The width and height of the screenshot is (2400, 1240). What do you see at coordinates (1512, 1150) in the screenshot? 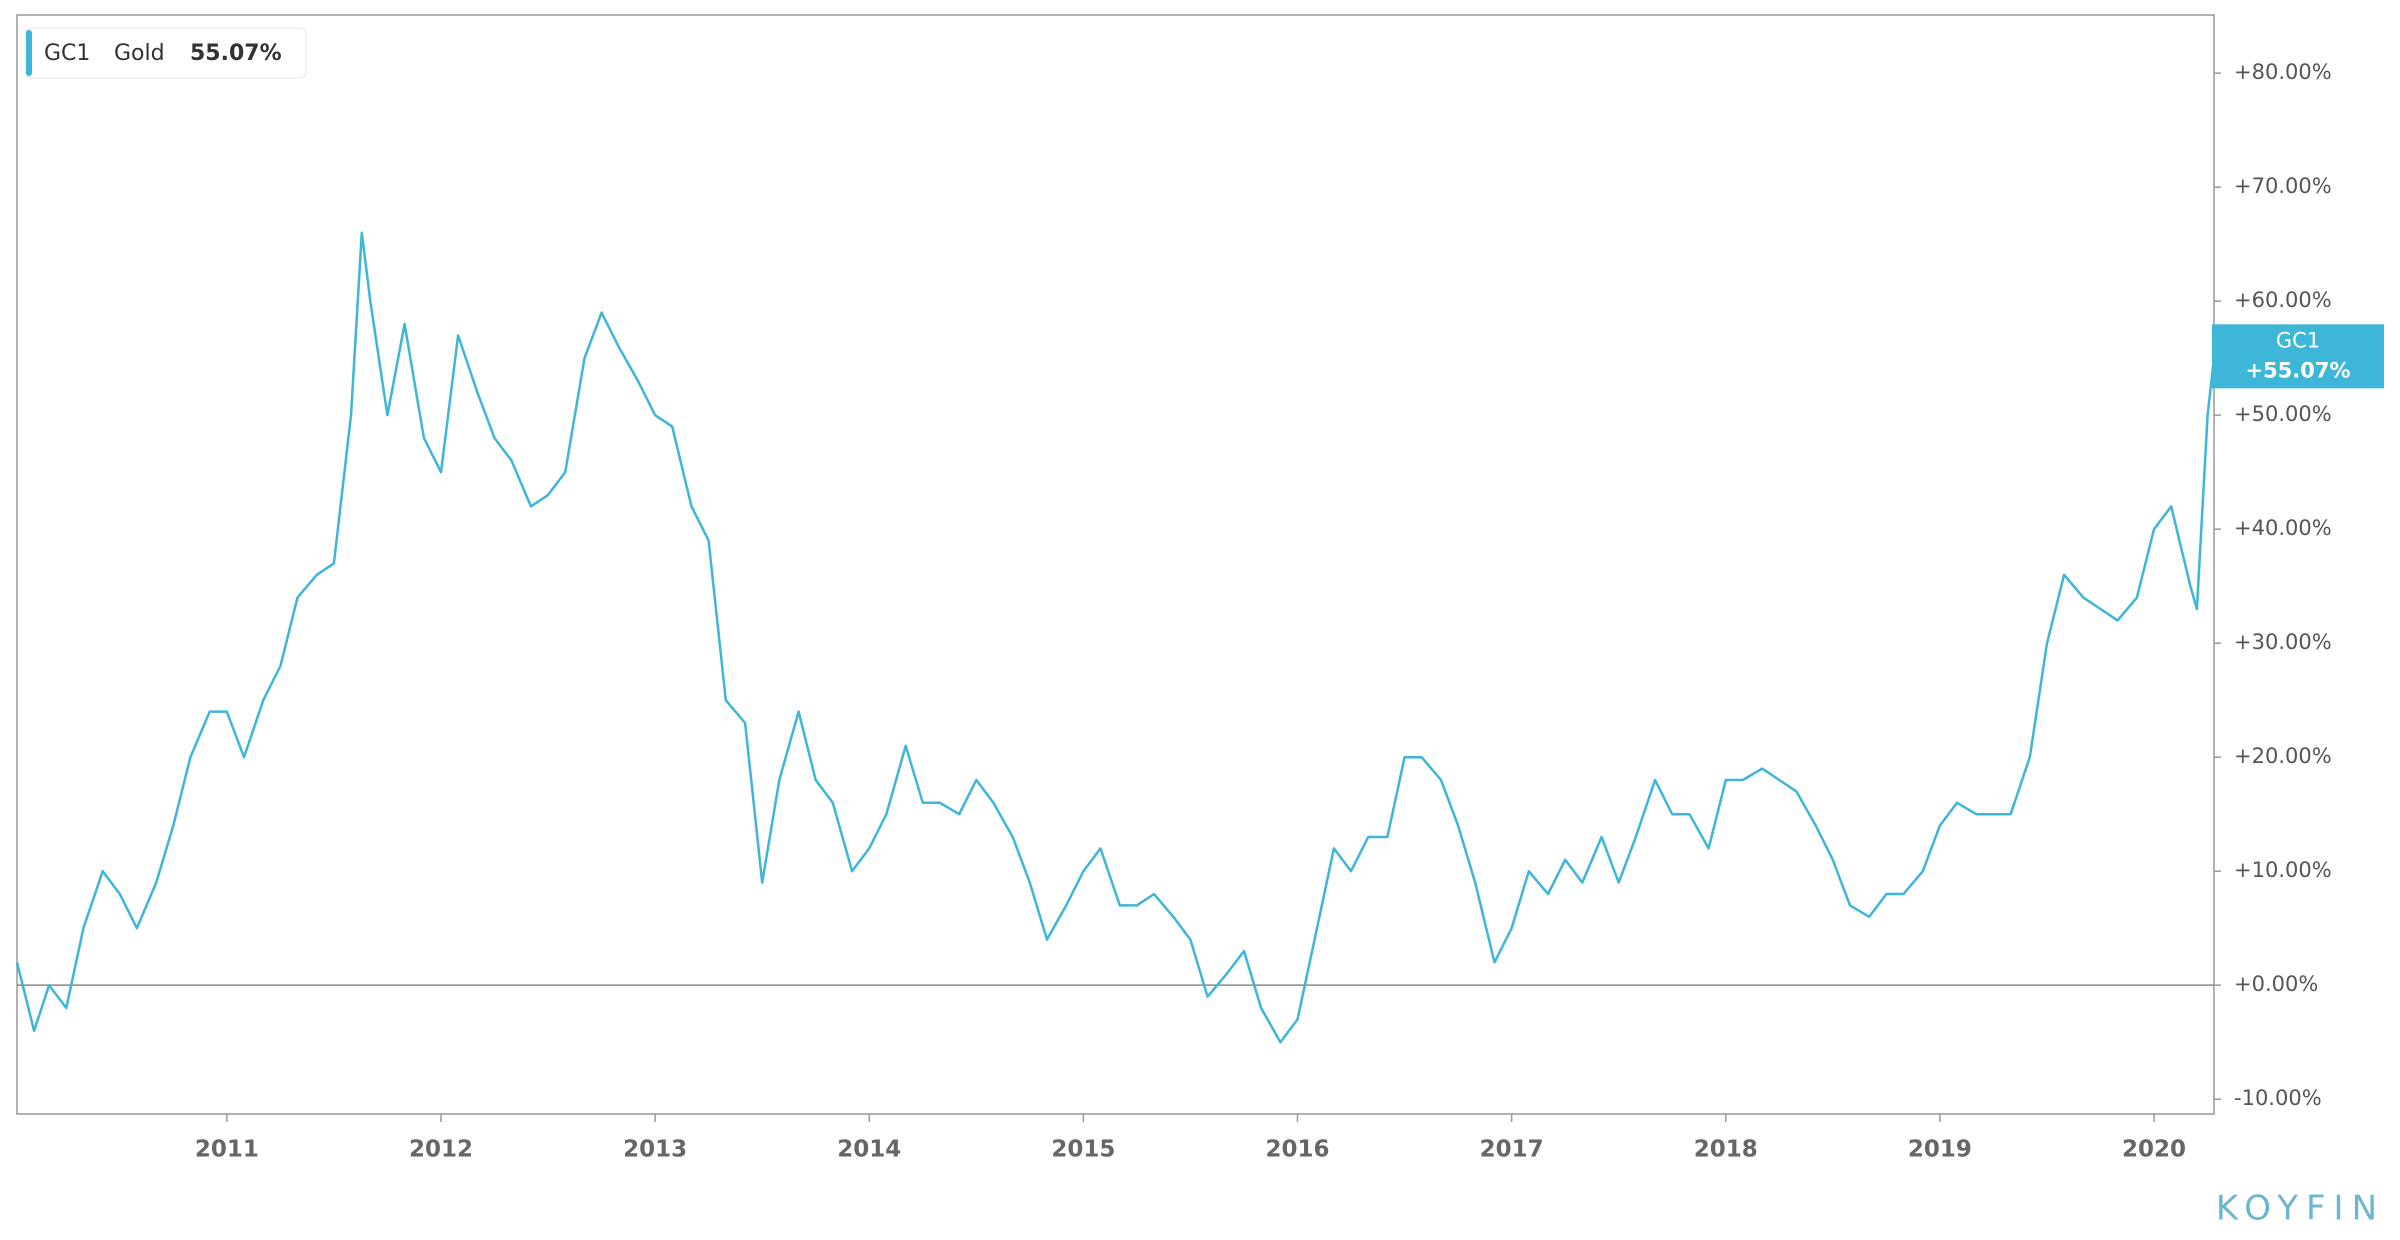
I see `x-tick-label: 2017` at bounding box center [1512, 1150].